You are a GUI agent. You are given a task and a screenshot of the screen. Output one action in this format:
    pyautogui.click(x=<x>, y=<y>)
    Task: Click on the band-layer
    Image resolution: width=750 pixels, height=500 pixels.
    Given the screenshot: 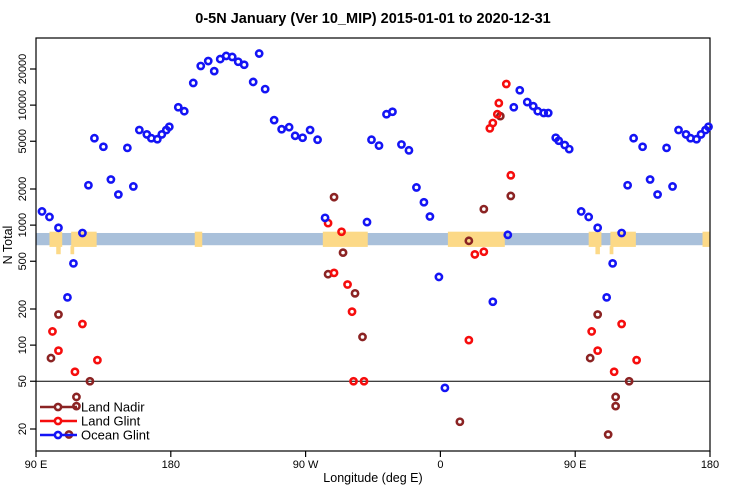 What is the action you would take?
    pyautogui.click(x=373, y=243)
    